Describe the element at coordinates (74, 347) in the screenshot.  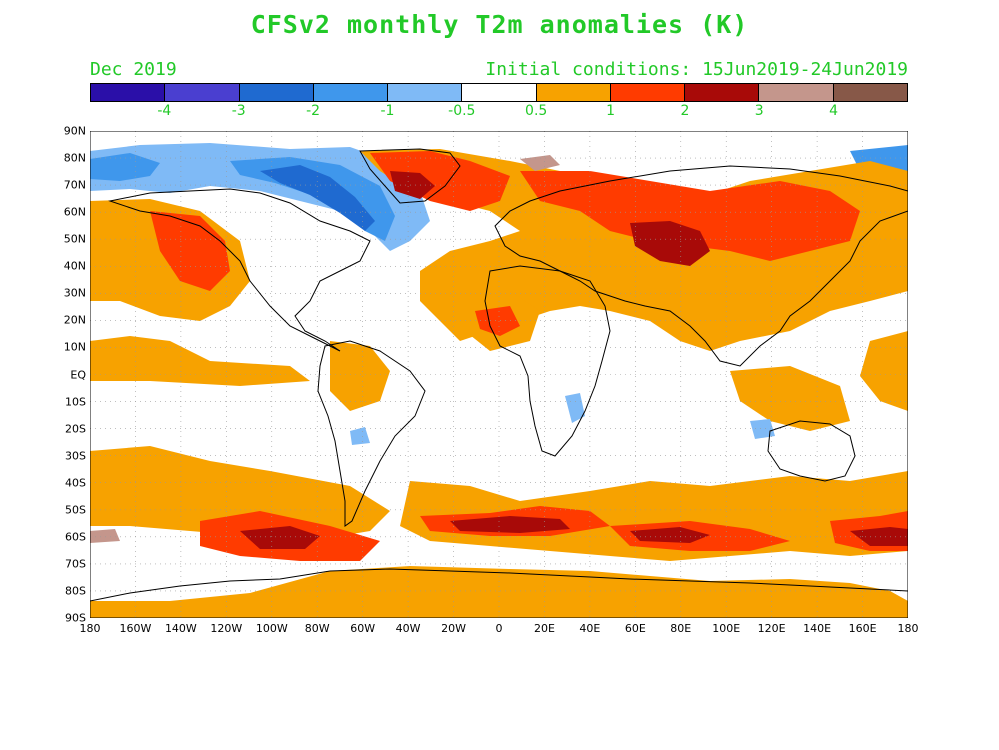
I see `latitude-tick-label: 10N` at that location.